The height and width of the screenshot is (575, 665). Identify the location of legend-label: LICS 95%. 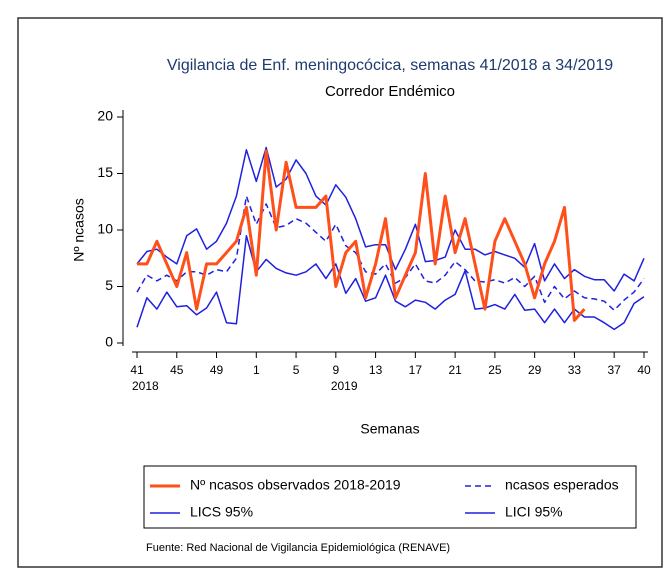
(221, 512).